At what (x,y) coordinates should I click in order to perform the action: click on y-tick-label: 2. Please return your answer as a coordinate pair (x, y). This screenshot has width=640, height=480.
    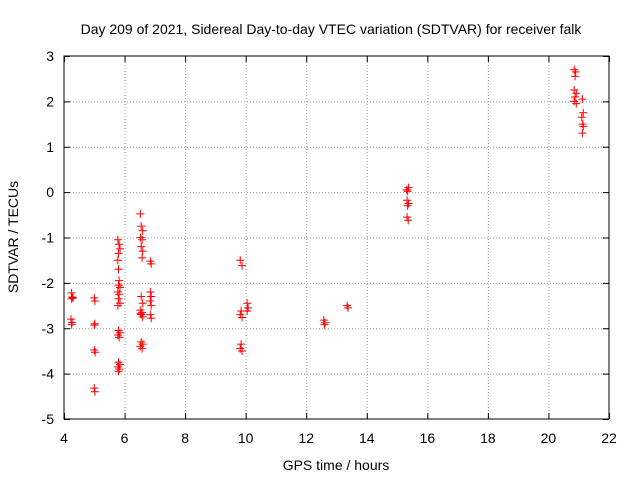
    Looking at the image, I should click on (50, 101).